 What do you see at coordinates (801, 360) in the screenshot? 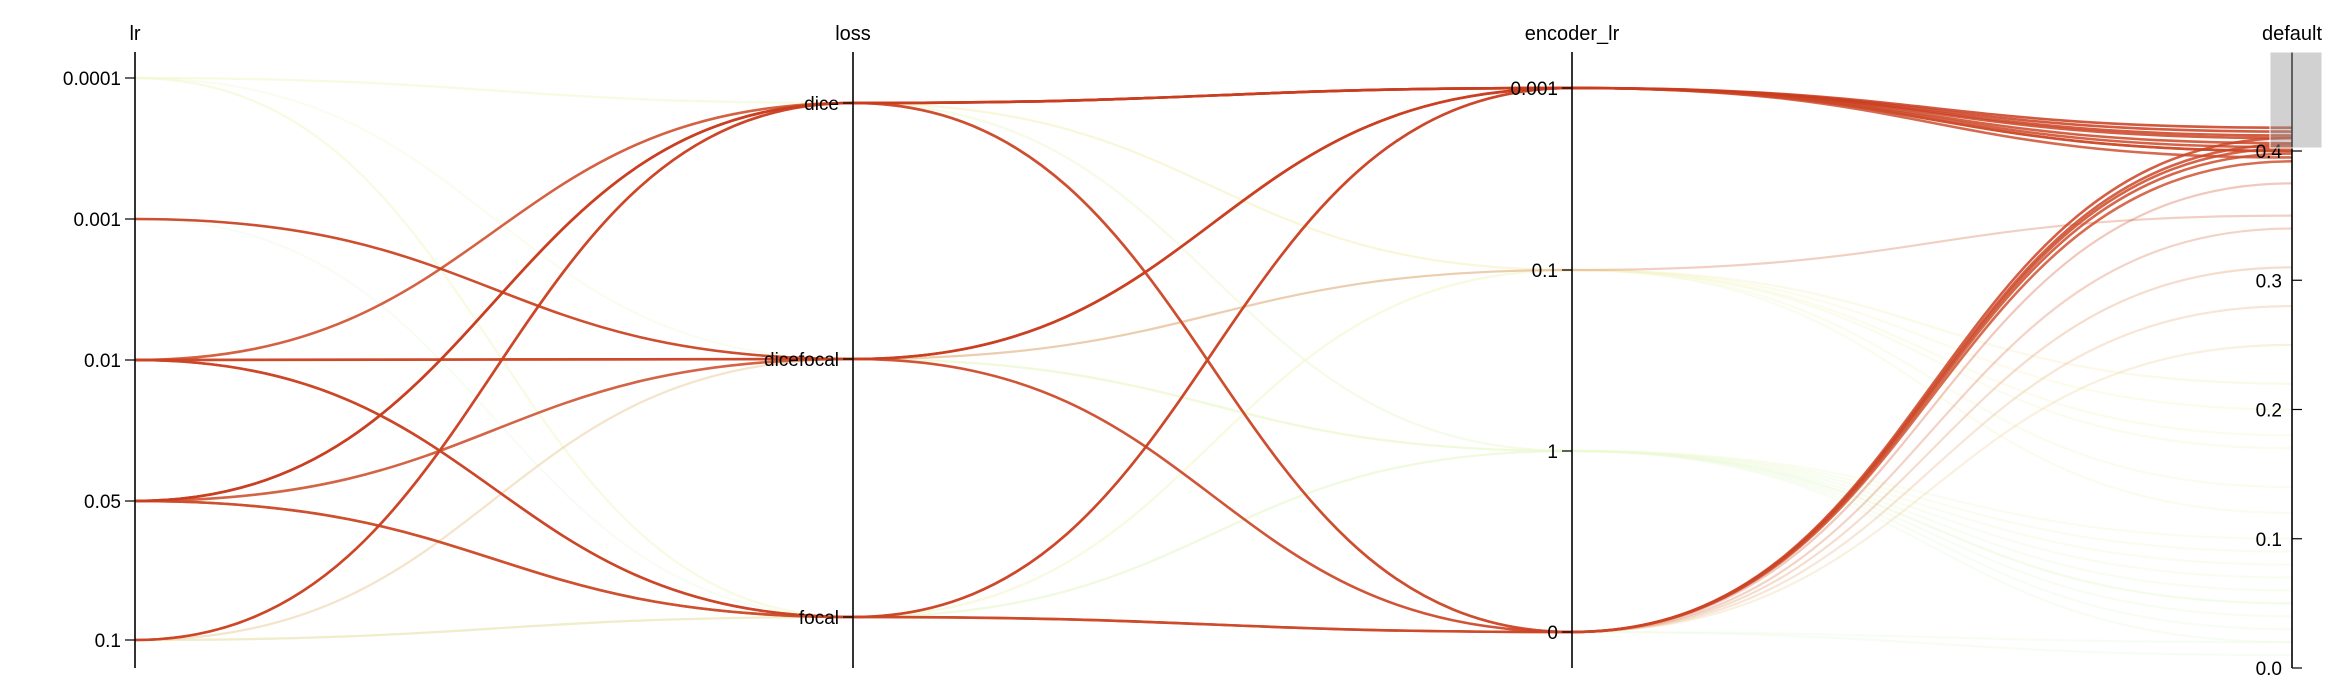
I see `tick-label-loss-dicefocal: dicefocal` at bounding box center [801, 360].